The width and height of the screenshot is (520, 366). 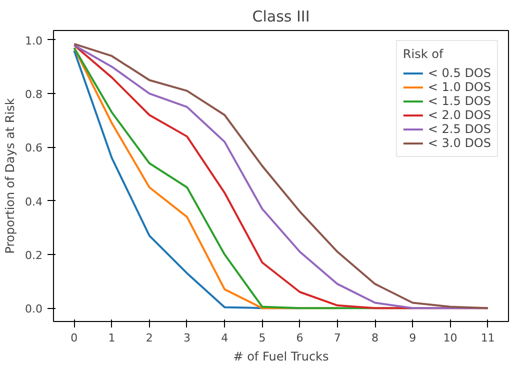 What do you see at coordinates (375, 338) in the screenshot?
I see `x-tick-label: 8` at bounding box center [375, 338].